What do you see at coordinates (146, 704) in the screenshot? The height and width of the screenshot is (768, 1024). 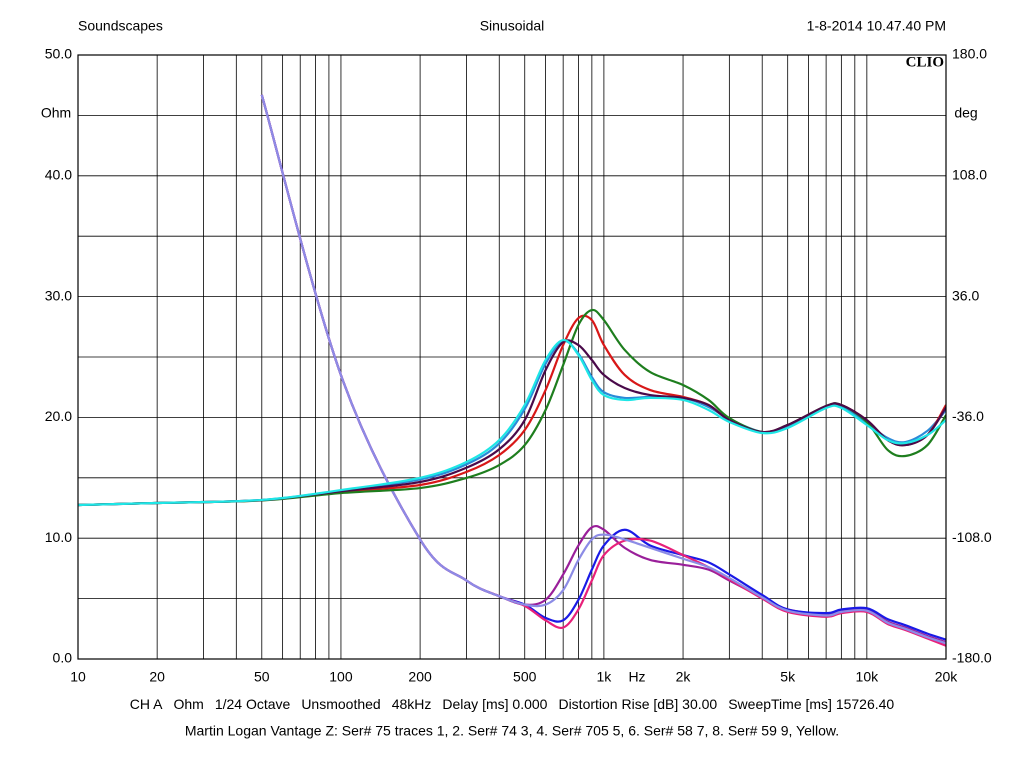 I see `setting: CH A` at bounding box center [146, 704].